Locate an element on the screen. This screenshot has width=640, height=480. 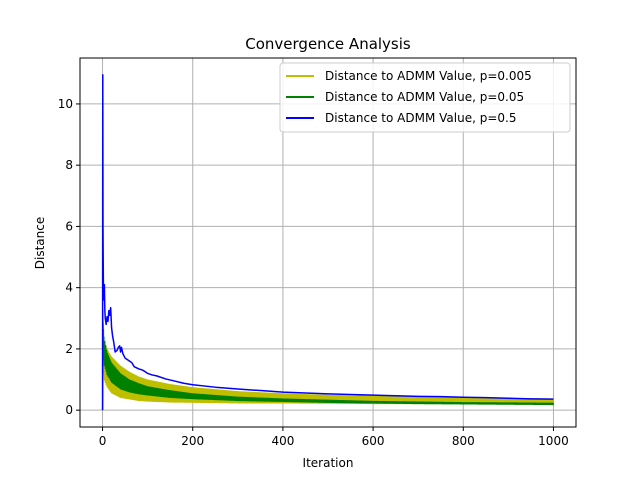
y-tick-label: 2 is located at coordinates (69, 349).